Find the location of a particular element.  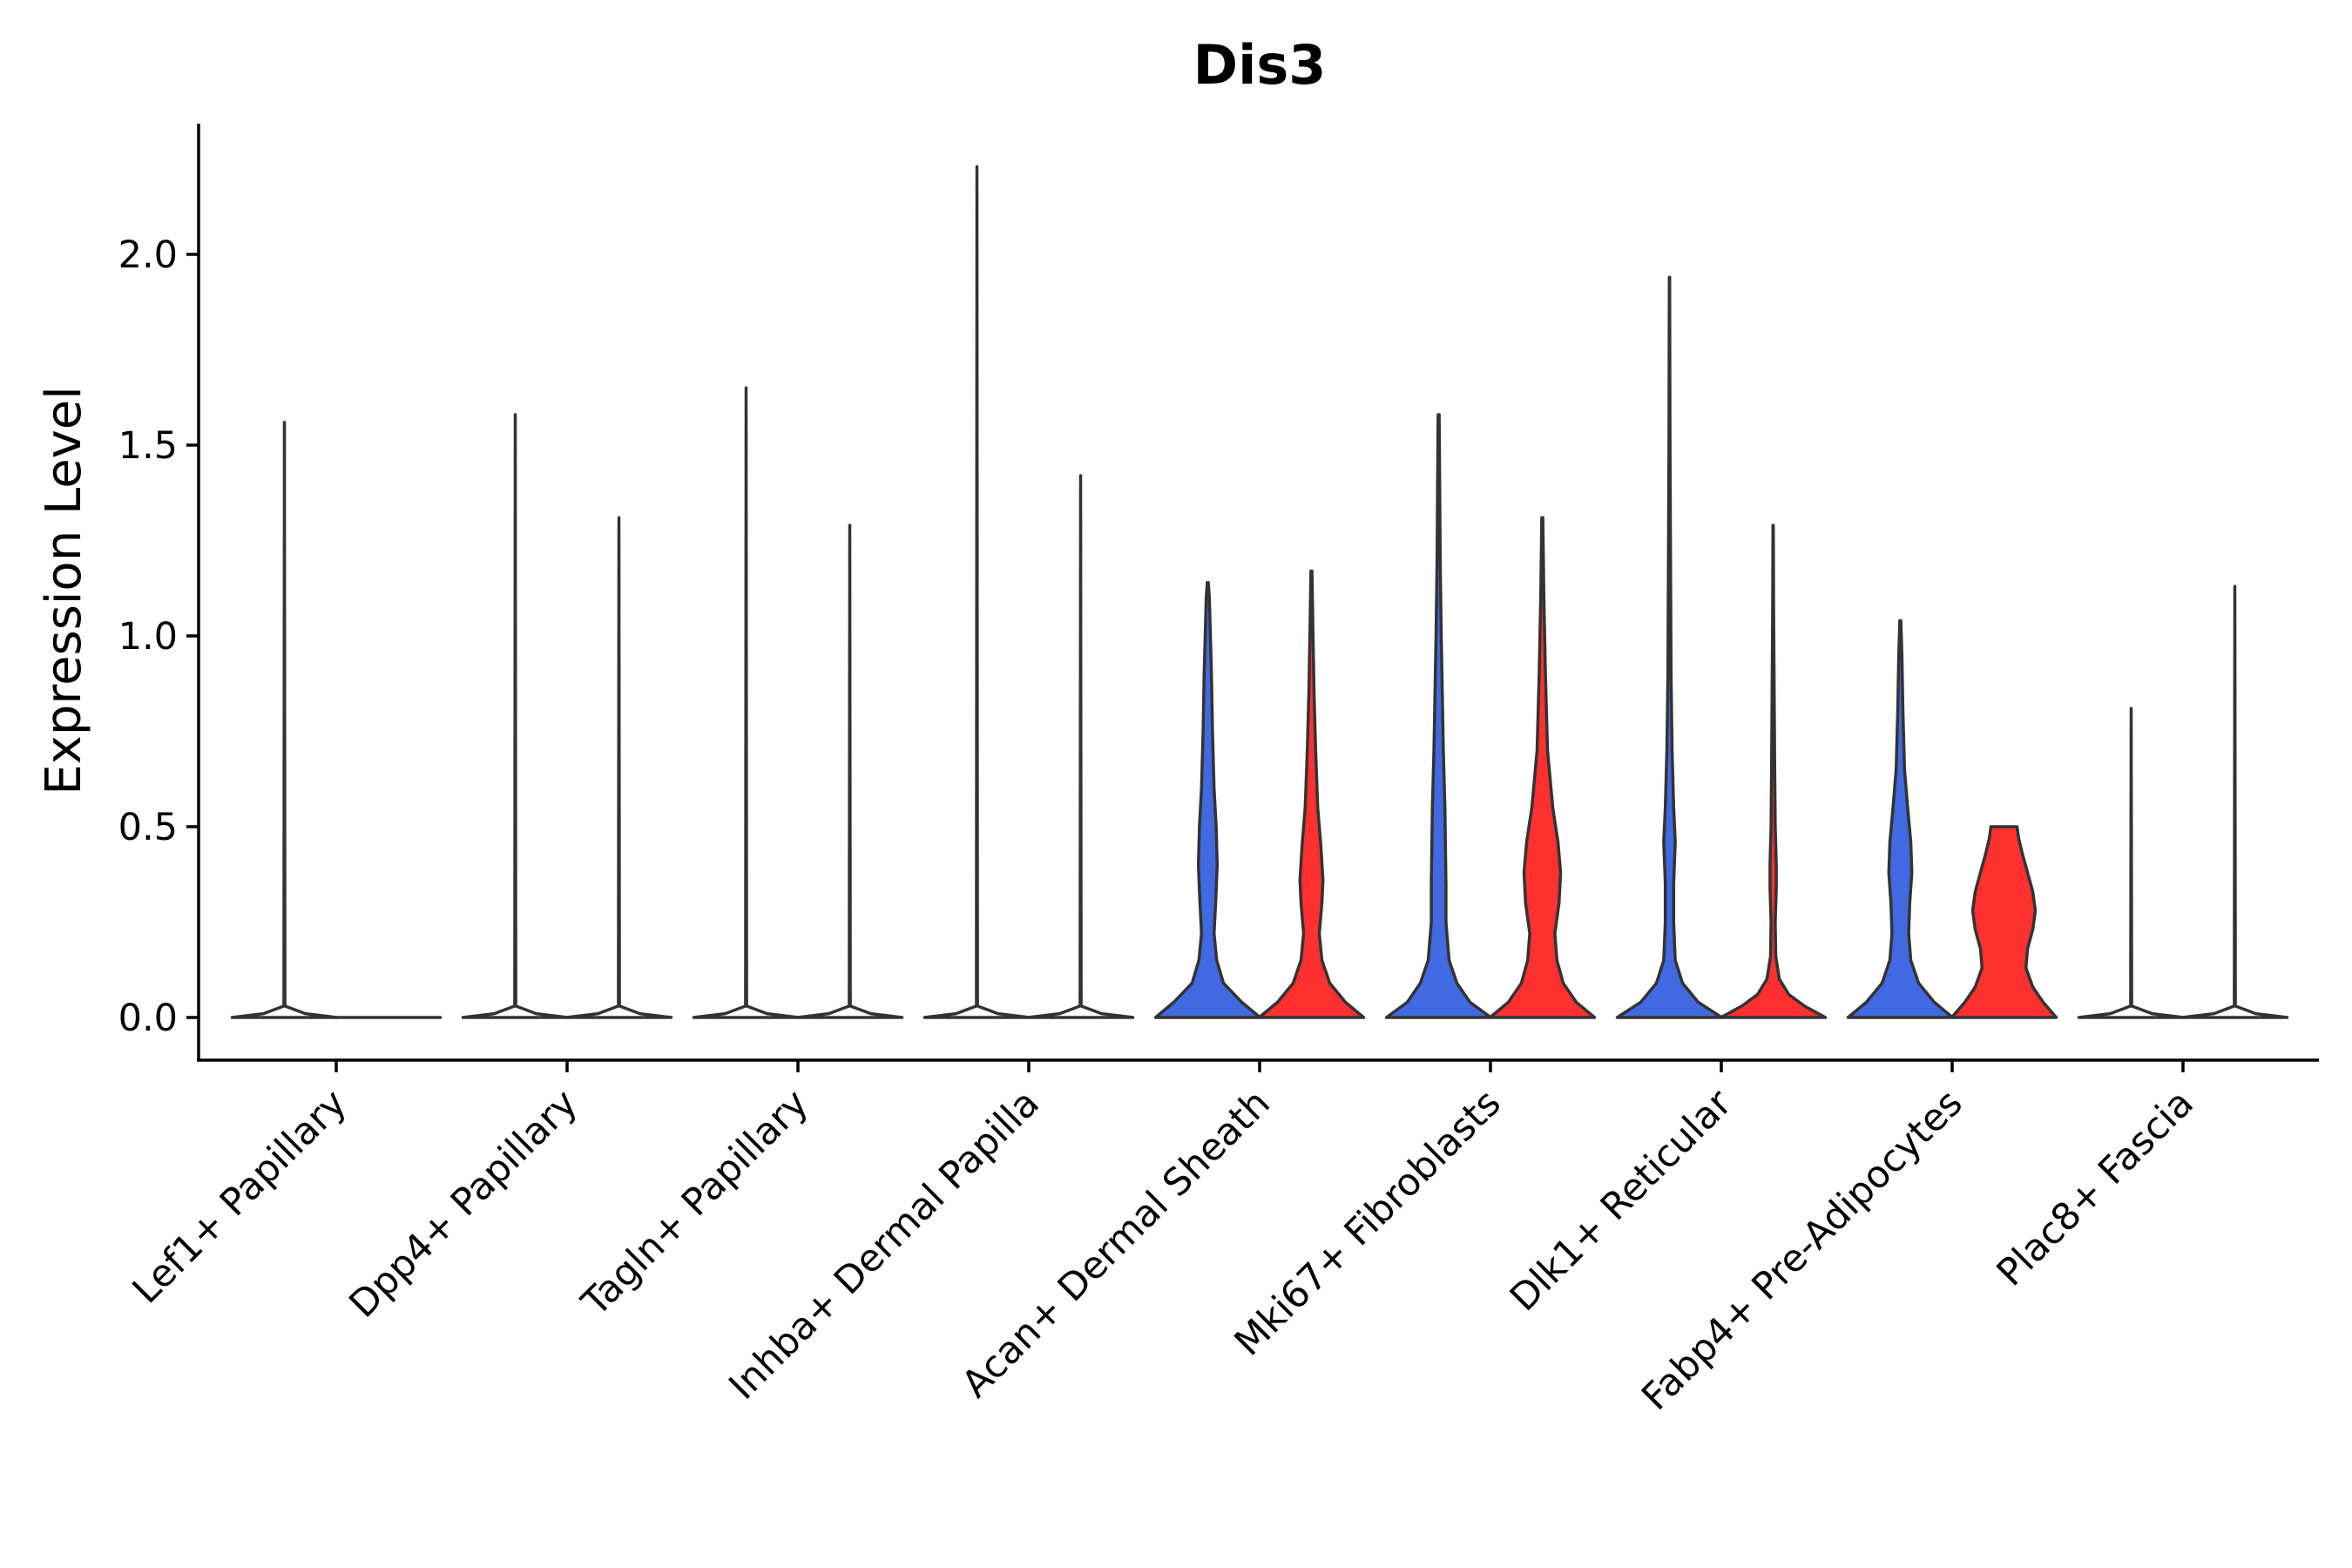

y-tick-label: 0.0 is located at coordinates (148, 1018).